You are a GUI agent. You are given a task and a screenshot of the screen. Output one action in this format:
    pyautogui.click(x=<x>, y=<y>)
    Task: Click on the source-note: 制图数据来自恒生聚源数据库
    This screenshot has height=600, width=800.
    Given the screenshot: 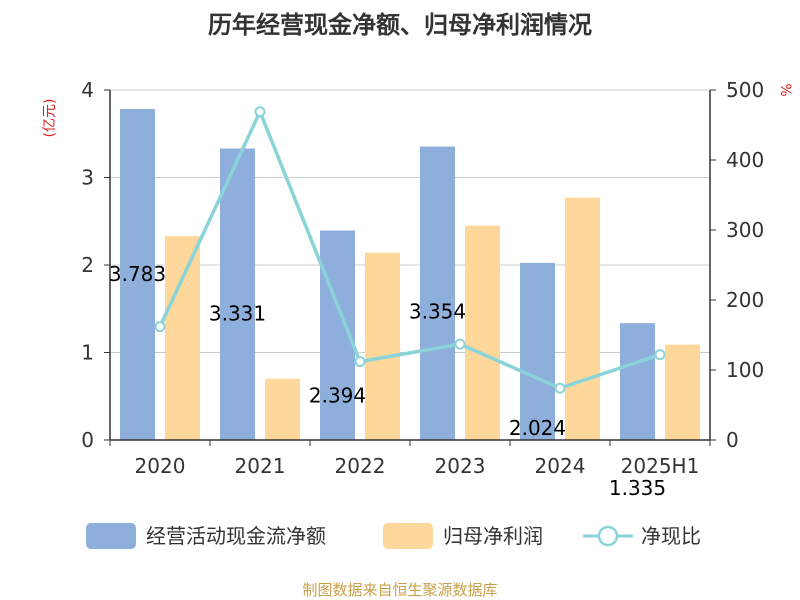 What is the action you would take?
    pyautogui.click(x=399, y=590)
    